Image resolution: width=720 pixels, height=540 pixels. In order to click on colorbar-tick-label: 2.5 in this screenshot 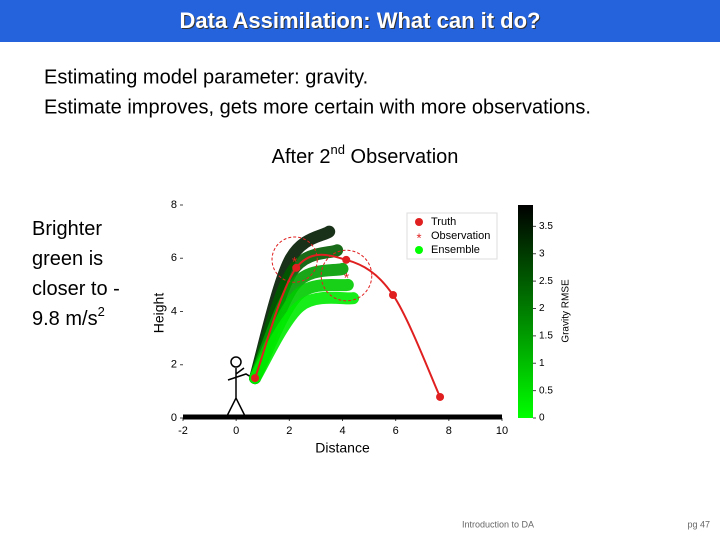, I will do `click(546, 281)`.